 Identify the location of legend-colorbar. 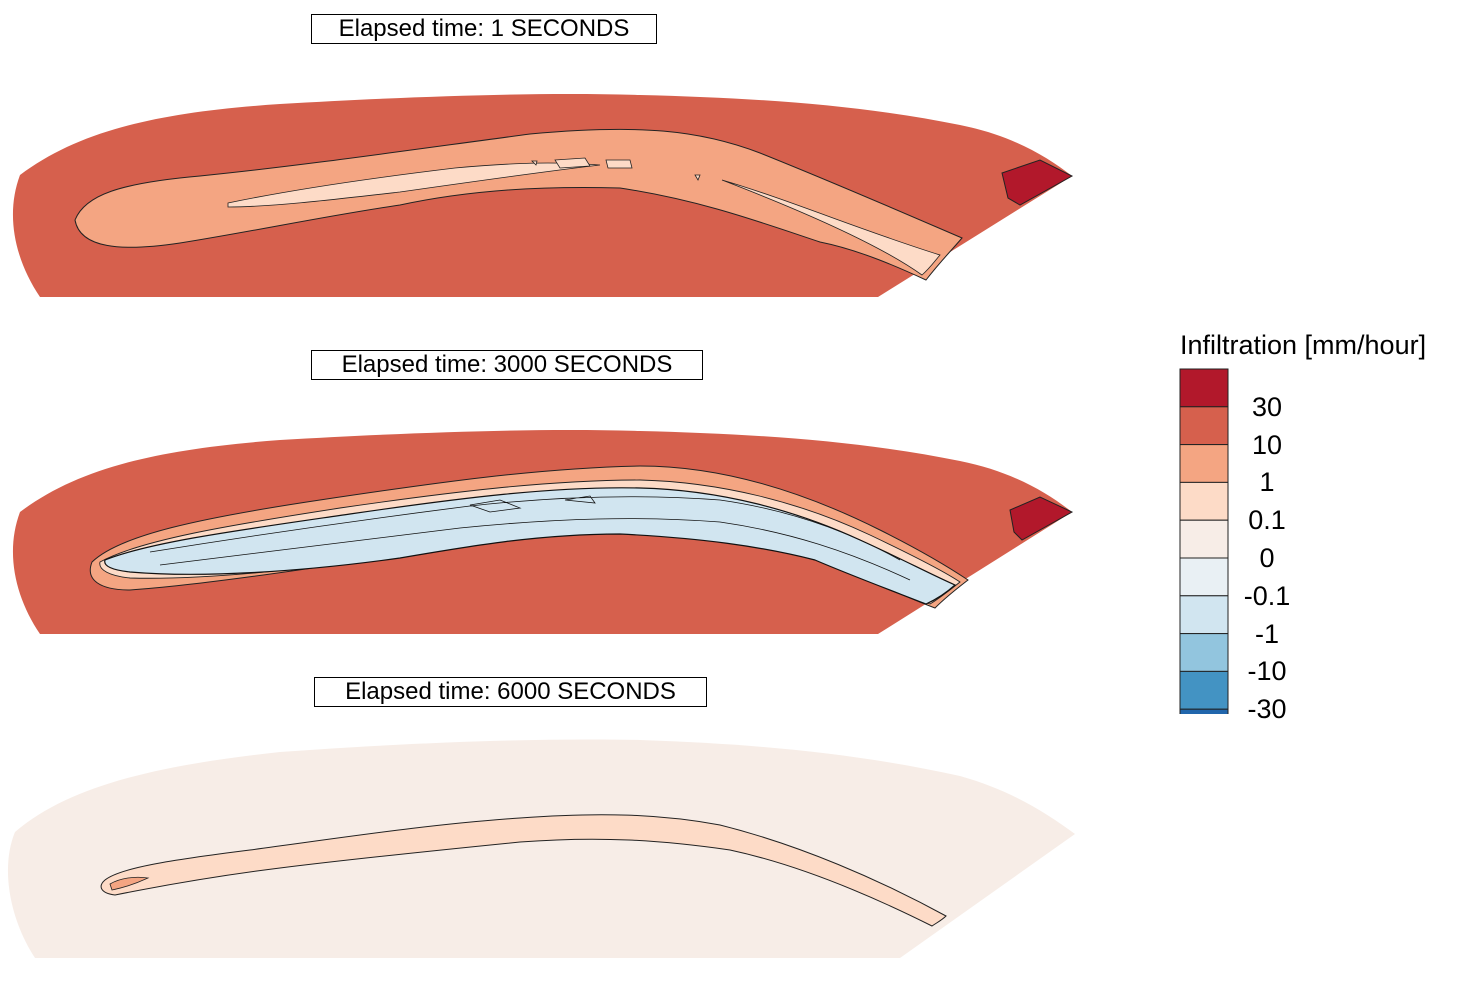
(1204, 541).